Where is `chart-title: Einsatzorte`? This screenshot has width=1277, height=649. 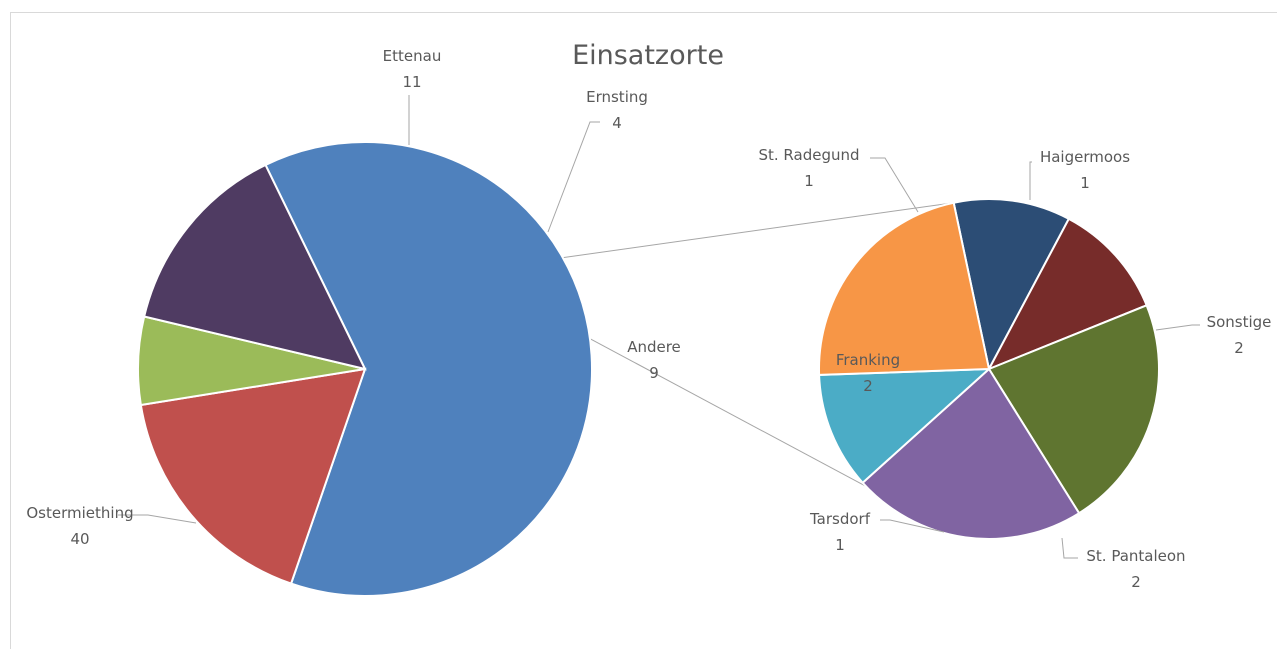
chart-title: Einsatzorte is located at coordinates (648, 55).